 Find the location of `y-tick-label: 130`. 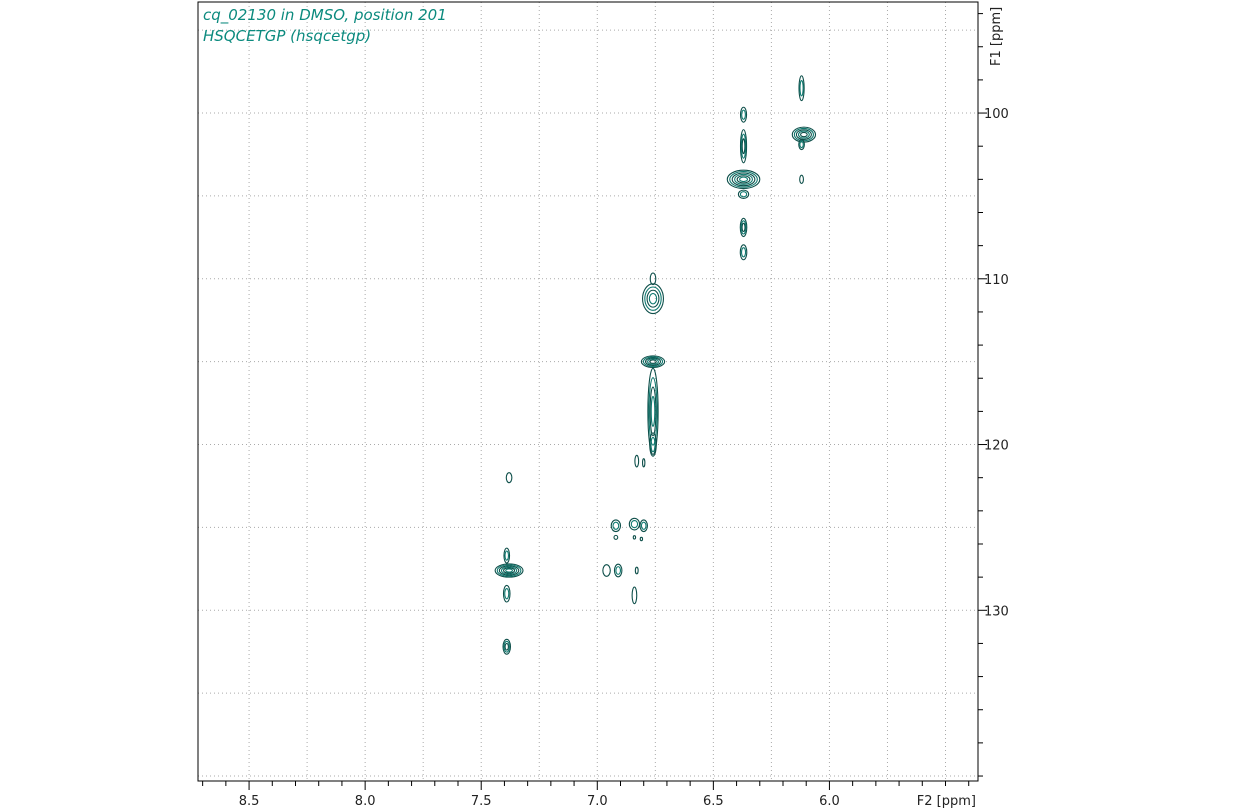

y-tick-label: 130 is located at coordinates (996, 611).